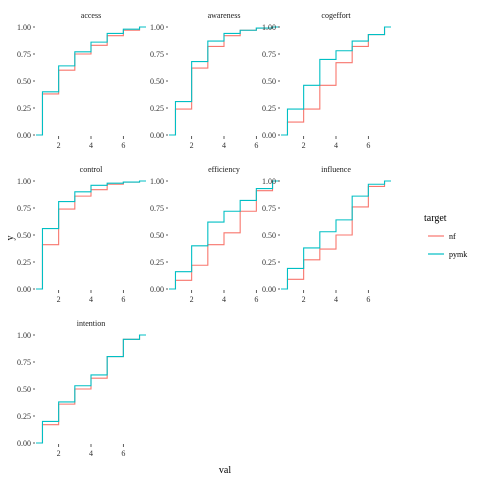 This screenshot has width=480, height=480. Describe the element at coordinates (91, 323) in the screenshot. I see `facet-label: intention` at that location.